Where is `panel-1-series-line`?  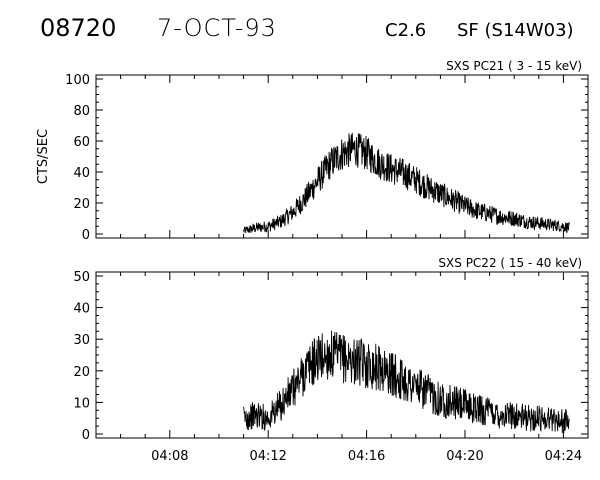 panel-1-series-line is located at coordinates (406, 183).